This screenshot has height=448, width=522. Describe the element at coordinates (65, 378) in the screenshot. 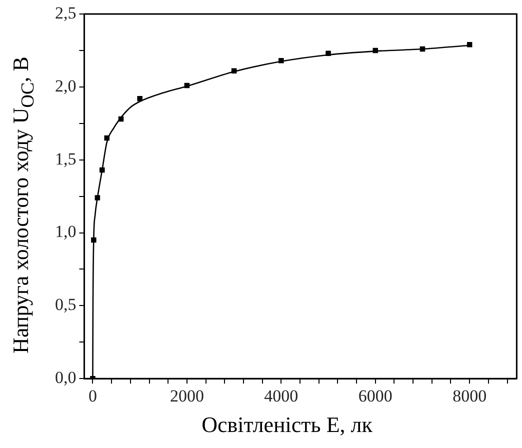

I see `y-tick-label: 0,0` at that location.